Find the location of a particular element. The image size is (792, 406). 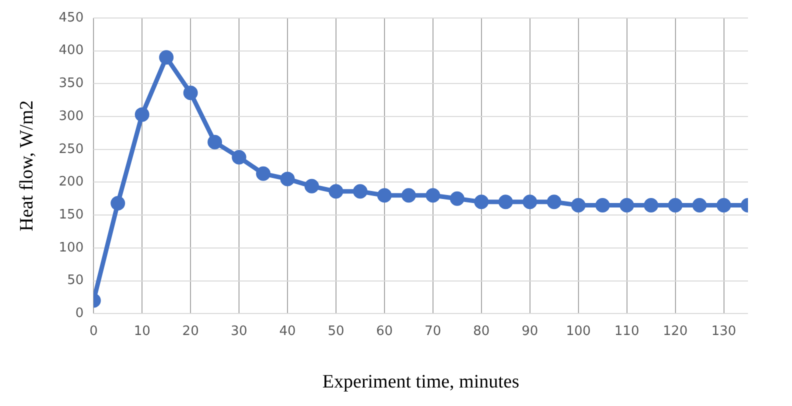

y-tick-label: 400 is located at coordinates (71, 50).